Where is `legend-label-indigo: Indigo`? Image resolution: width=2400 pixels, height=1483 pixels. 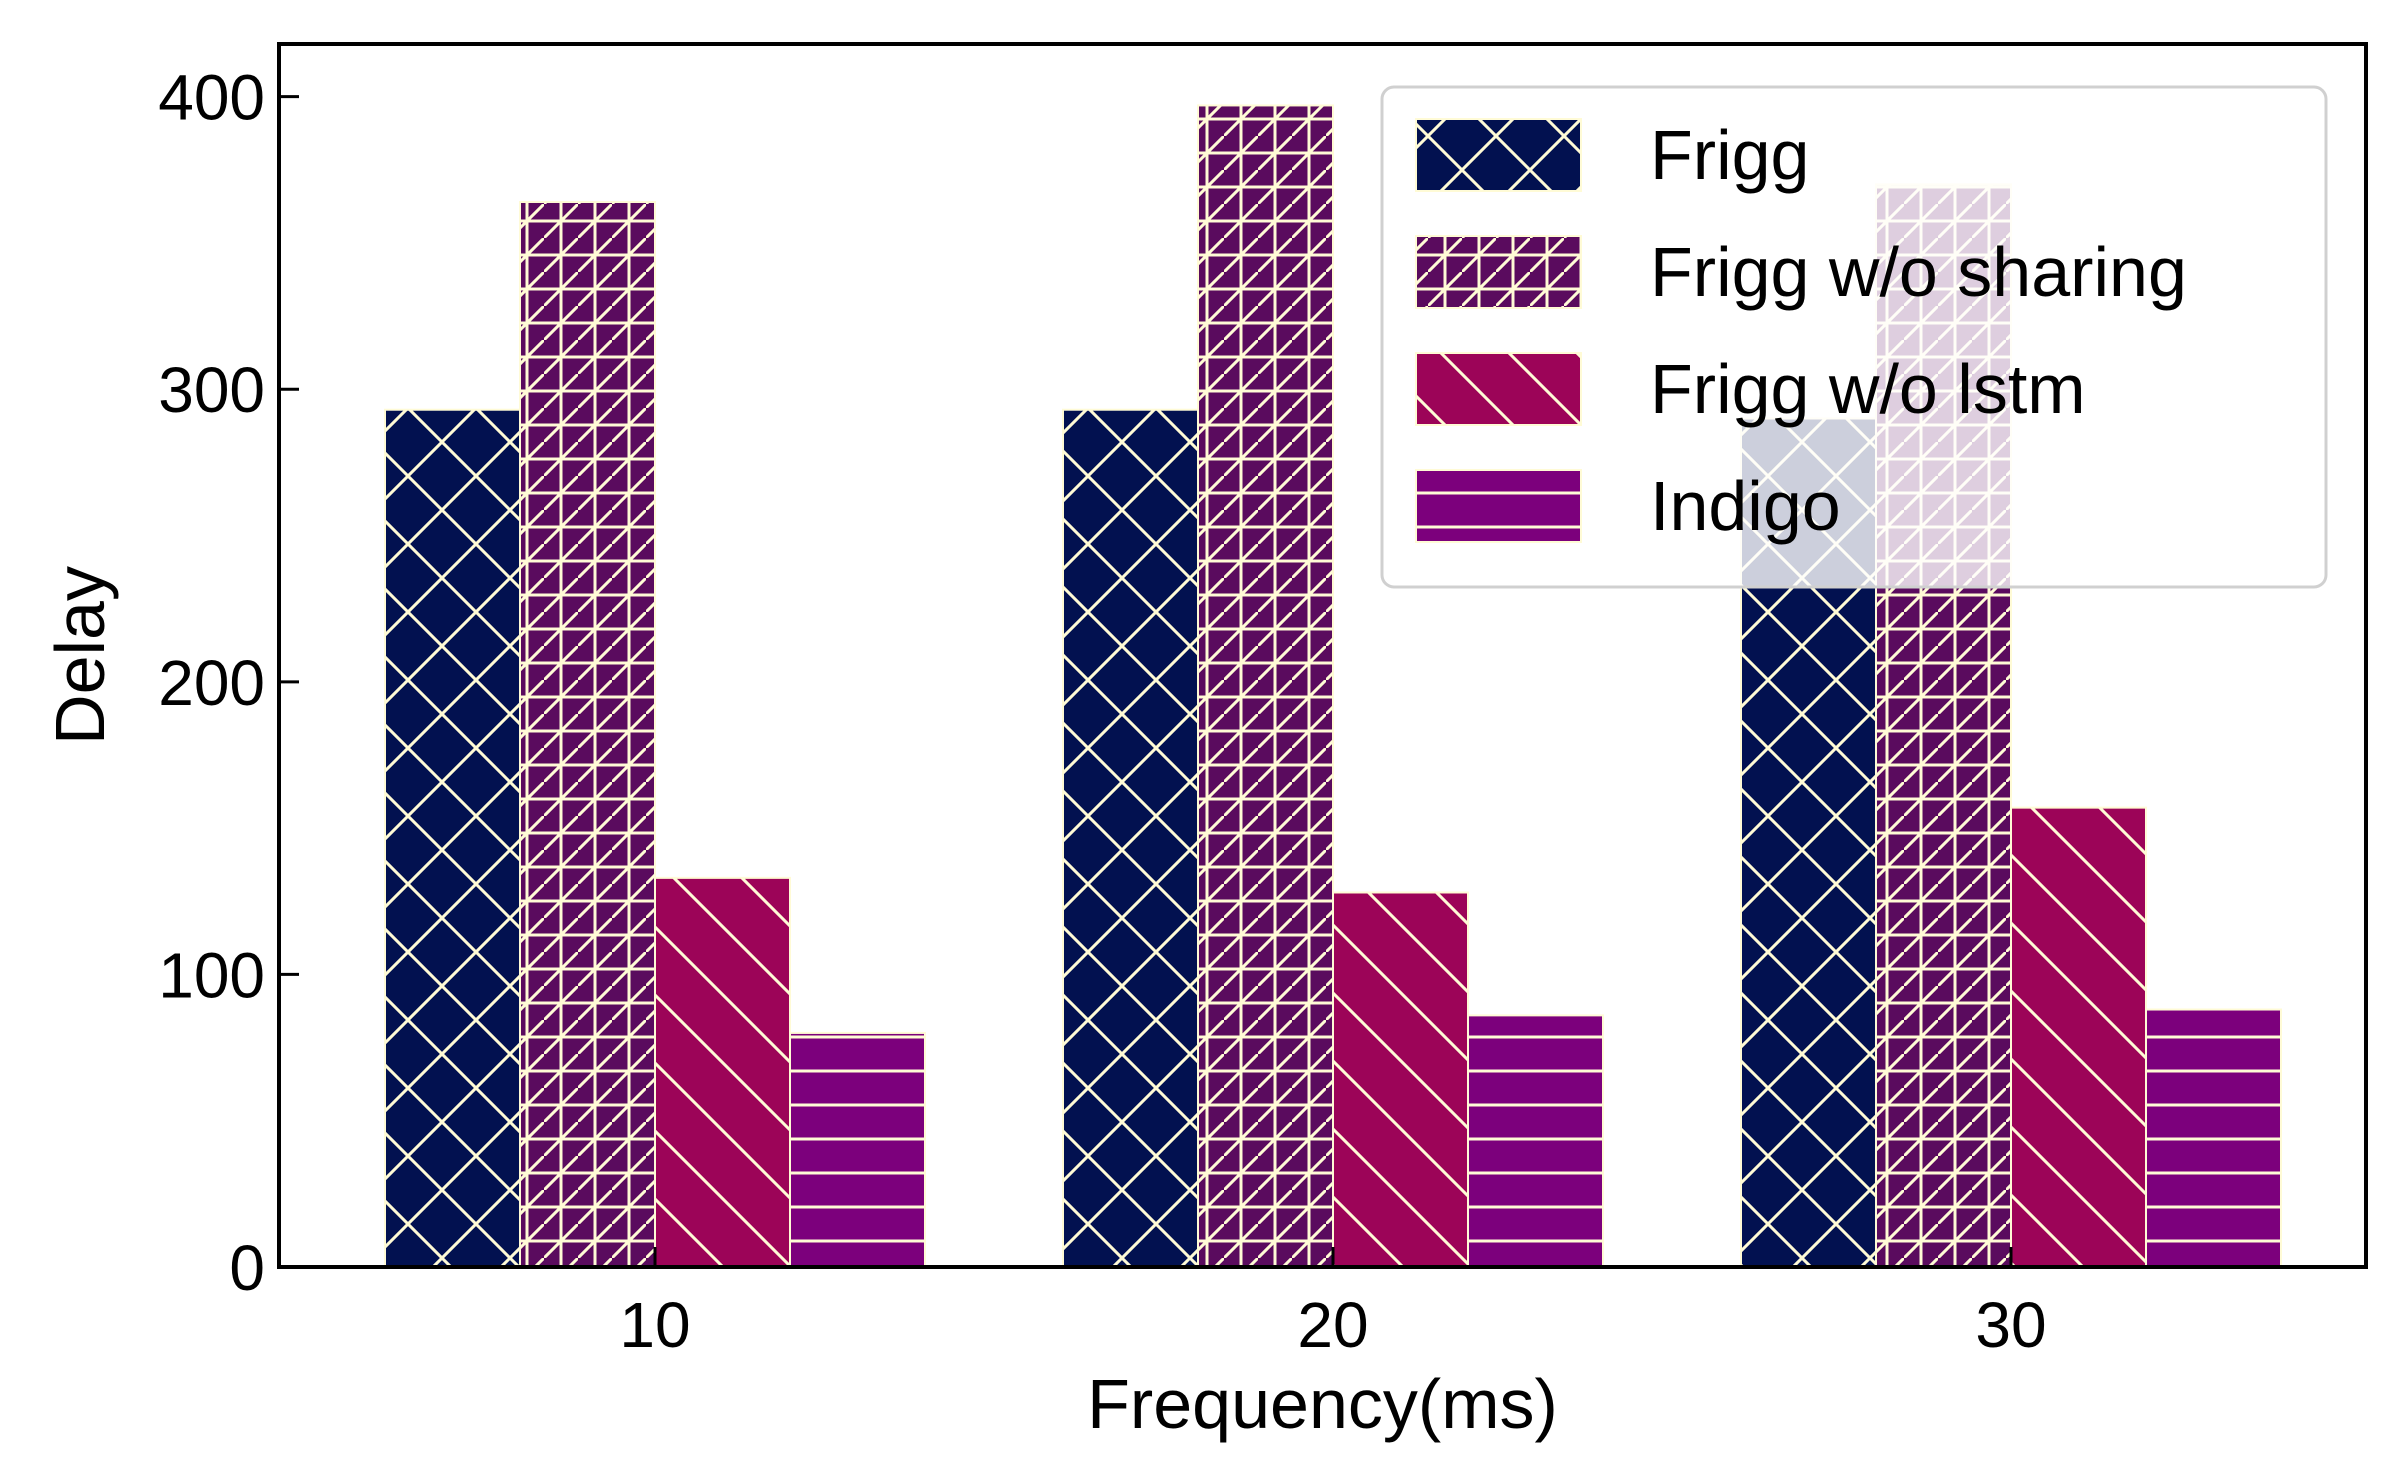 legend-label-indigo: Indigo is located at coordinates (1745, 506).